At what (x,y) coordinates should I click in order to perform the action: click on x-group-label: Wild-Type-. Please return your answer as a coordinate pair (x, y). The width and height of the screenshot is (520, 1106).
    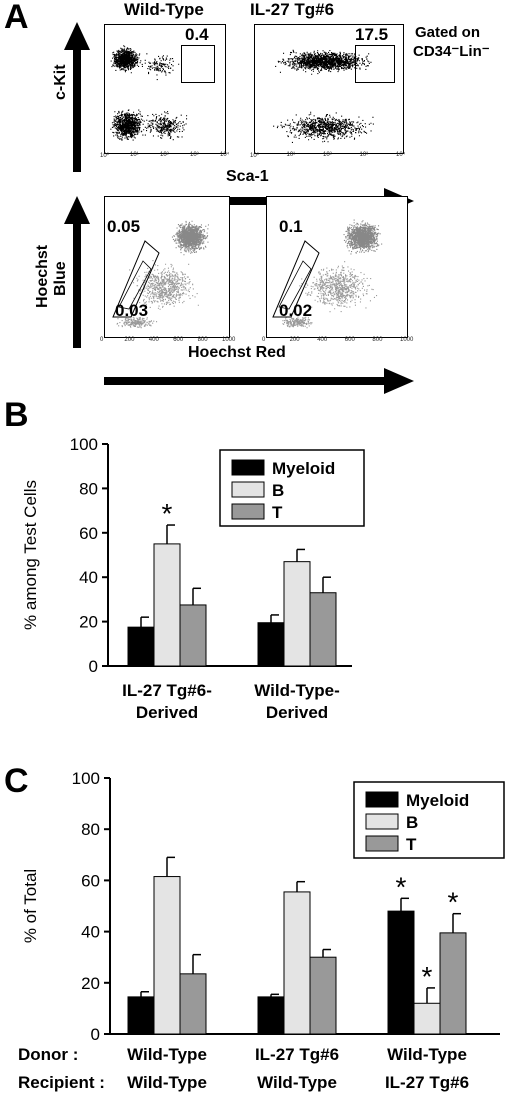
    Looking at the image, I should click on (296, 690).